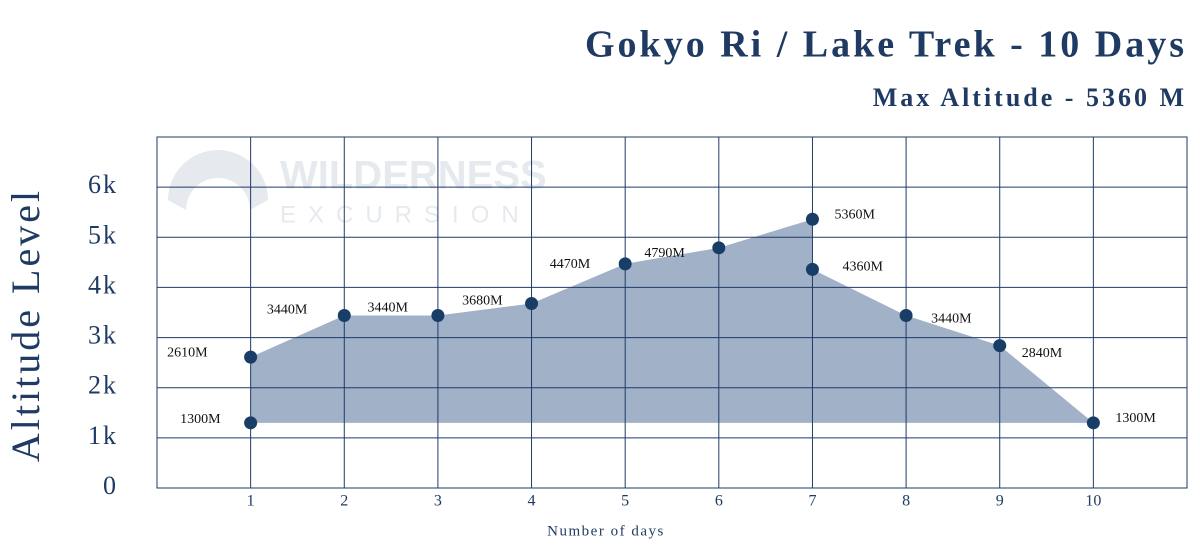  Describe the element at coordinates (103, 284) in the screenshot. I see `y-tick-label: 4k` at that location.